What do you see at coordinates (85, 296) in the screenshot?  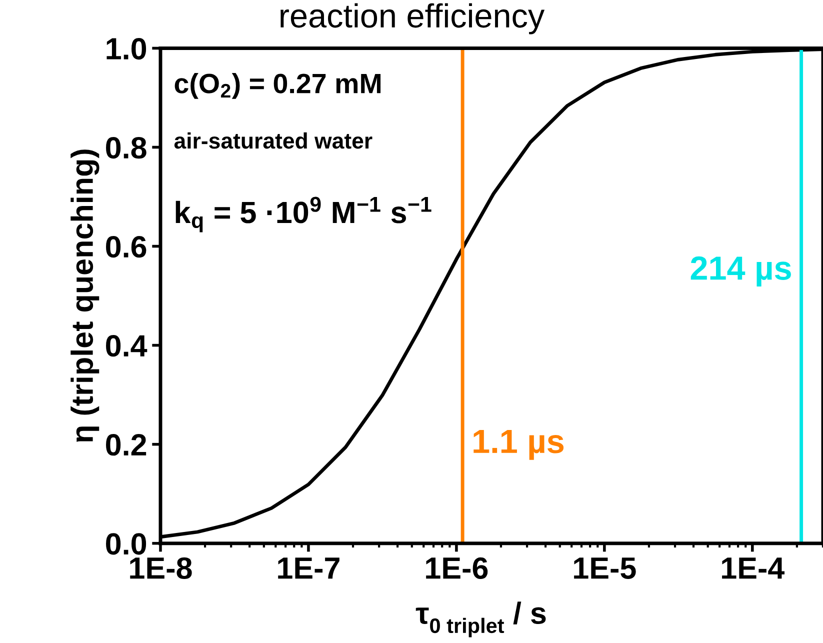 I see `y-axis-title: η (triplet quenching)` at bounding box center [85, 296].